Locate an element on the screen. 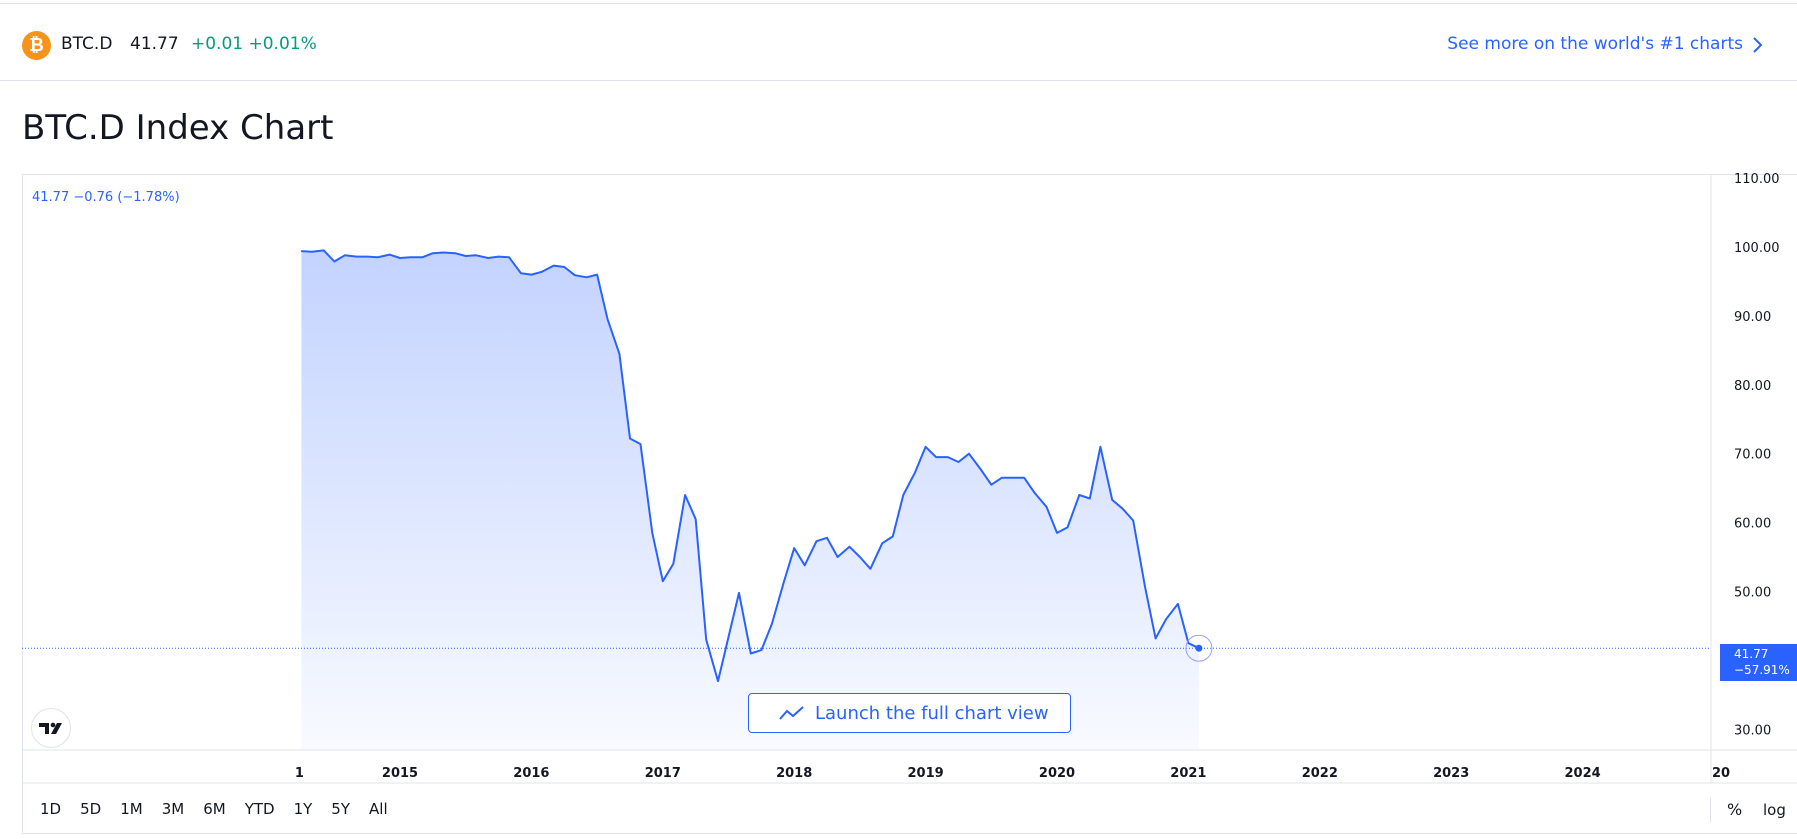  x-tick-label: 1 is located at coordinates (299, 773).